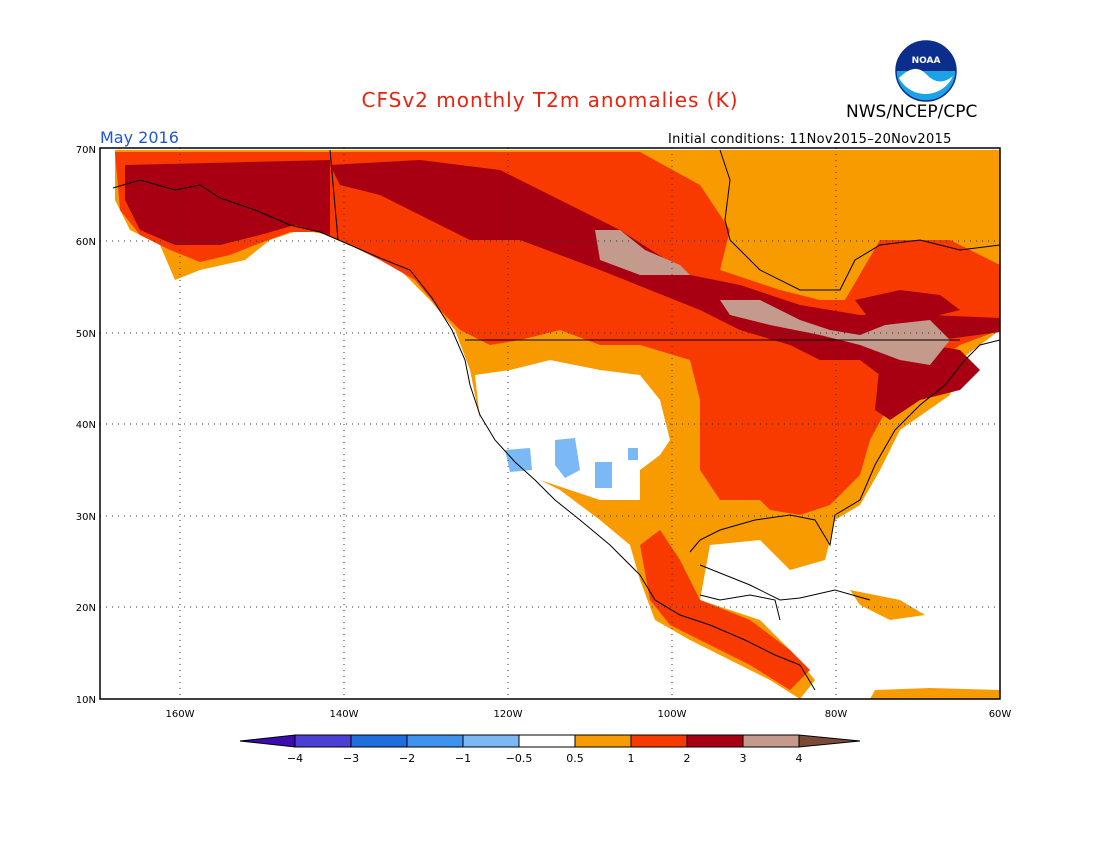 The height and width of the screenshot is (850, 1100). Describe the element at coordinates (139, 137) in the screenshot. I see `forecast-month: May 2016` at that location.